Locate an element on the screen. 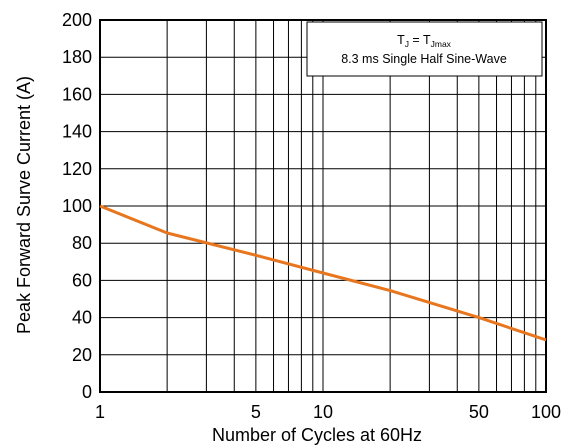  x-tick-label: 10 is located at coordinates (323, 412).